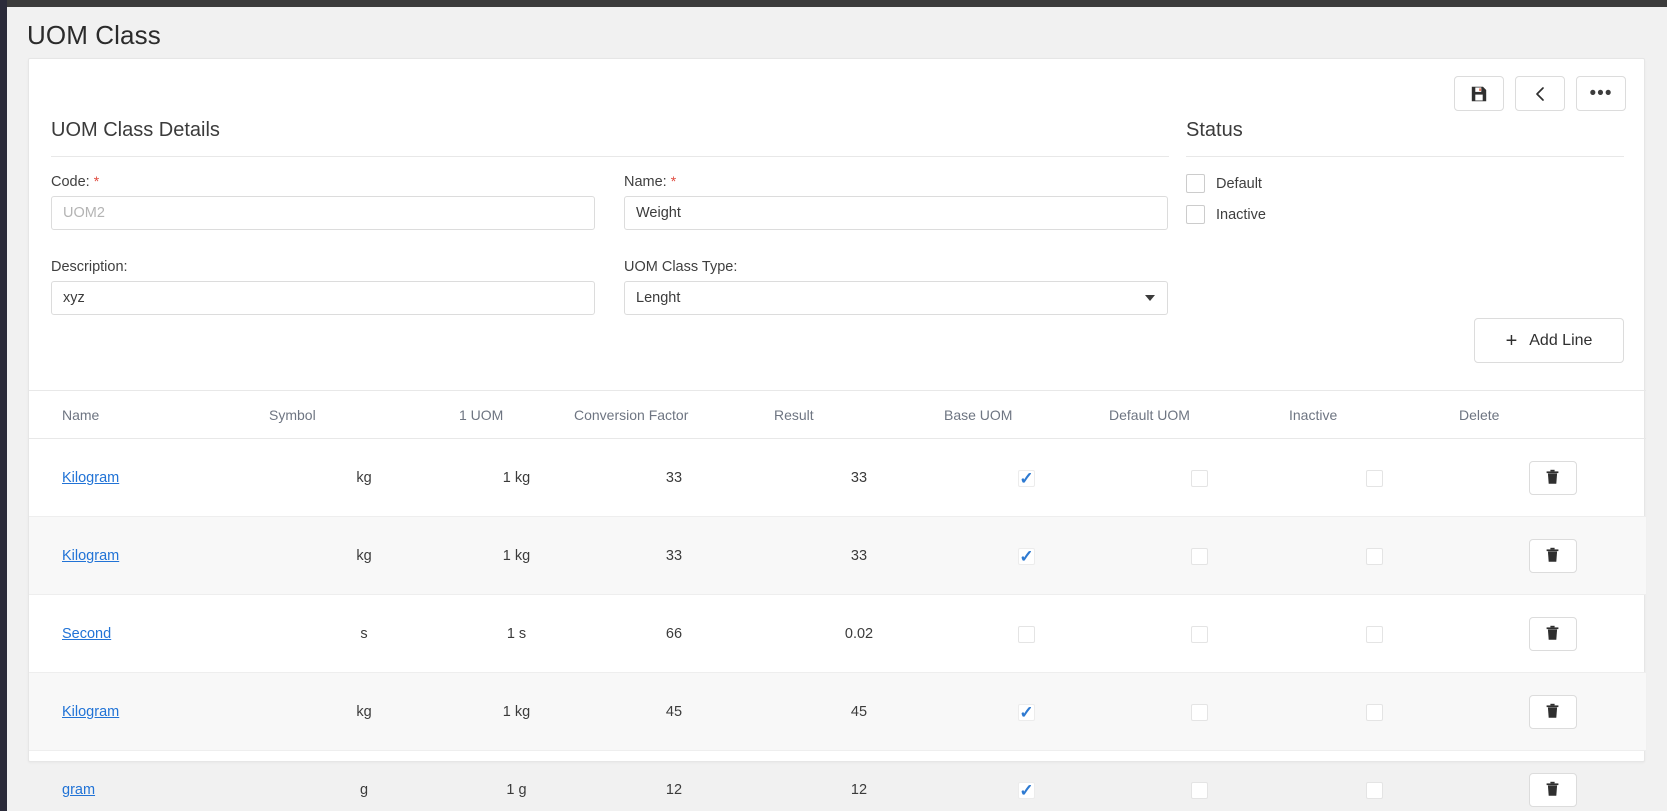 The image size is (1667, 811). I want to click on cell-one-uom: 1 g, so click(516, 780).